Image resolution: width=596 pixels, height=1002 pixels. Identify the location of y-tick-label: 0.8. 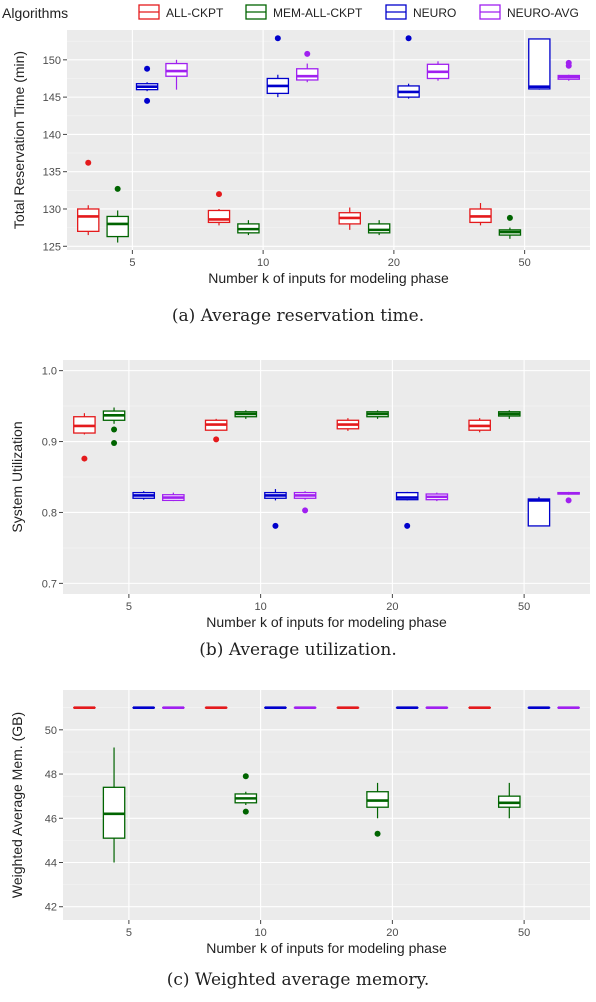
(49, 513).